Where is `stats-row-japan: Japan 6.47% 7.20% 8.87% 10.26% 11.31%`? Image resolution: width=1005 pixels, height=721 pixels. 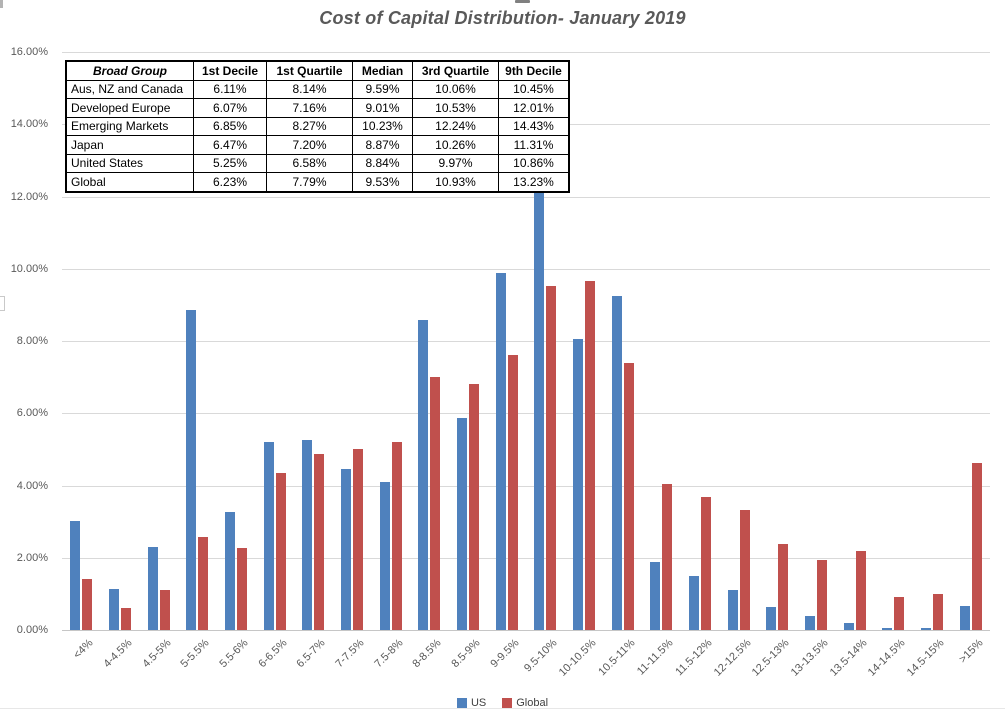 stats-row-japan: Japan 6.47% 7.20% 8.87% 10.26% 11.31% is located at coordinates (317, 145).